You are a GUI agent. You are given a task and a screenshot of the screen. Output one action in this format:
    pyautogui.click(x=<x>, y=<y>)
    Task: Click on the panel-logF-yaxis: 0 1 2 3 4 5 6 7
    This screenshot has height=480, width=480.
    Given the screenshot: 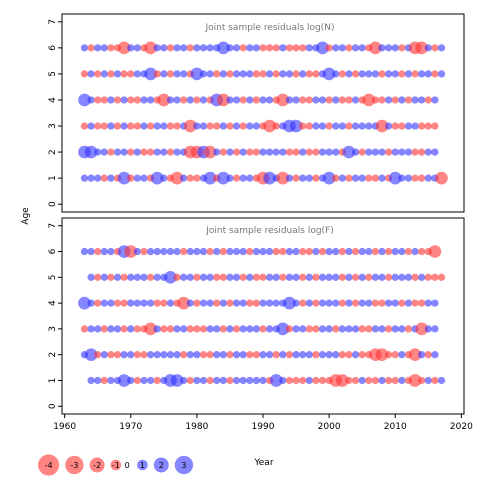 What is the action you would take?
    pyautogui.click(x=55, y=316)
    